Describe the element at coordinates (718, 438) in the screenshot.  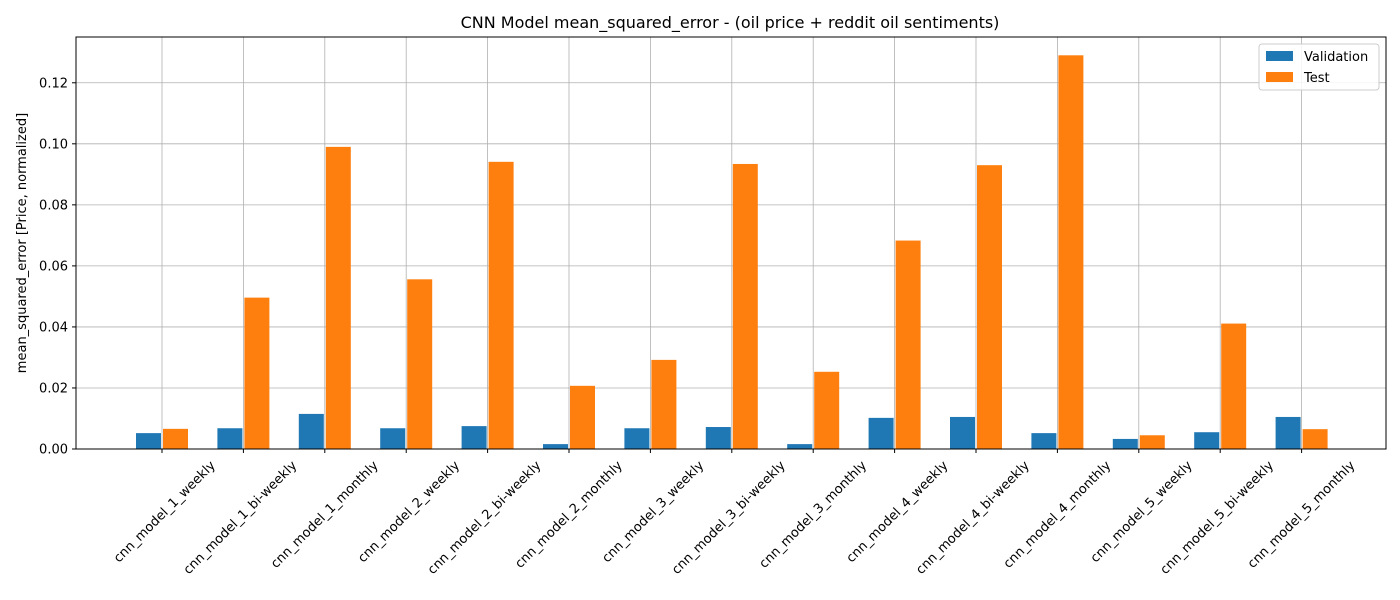
I see `bar-validation-cnn_model_3_bi-weekly` at that location.